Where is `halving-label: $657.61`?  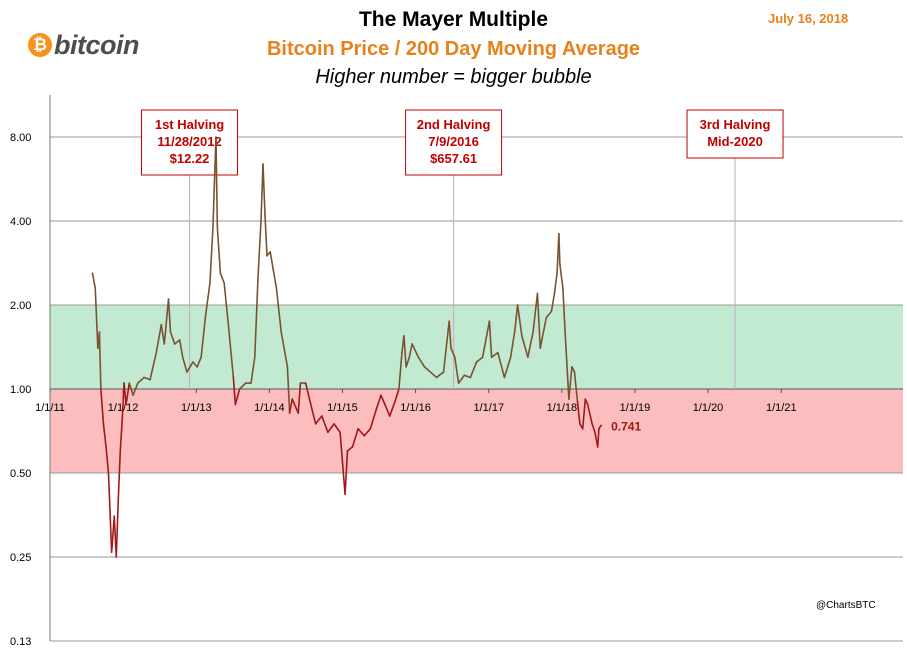
halving-label: $657.61 is located at coordinates (453, 158).